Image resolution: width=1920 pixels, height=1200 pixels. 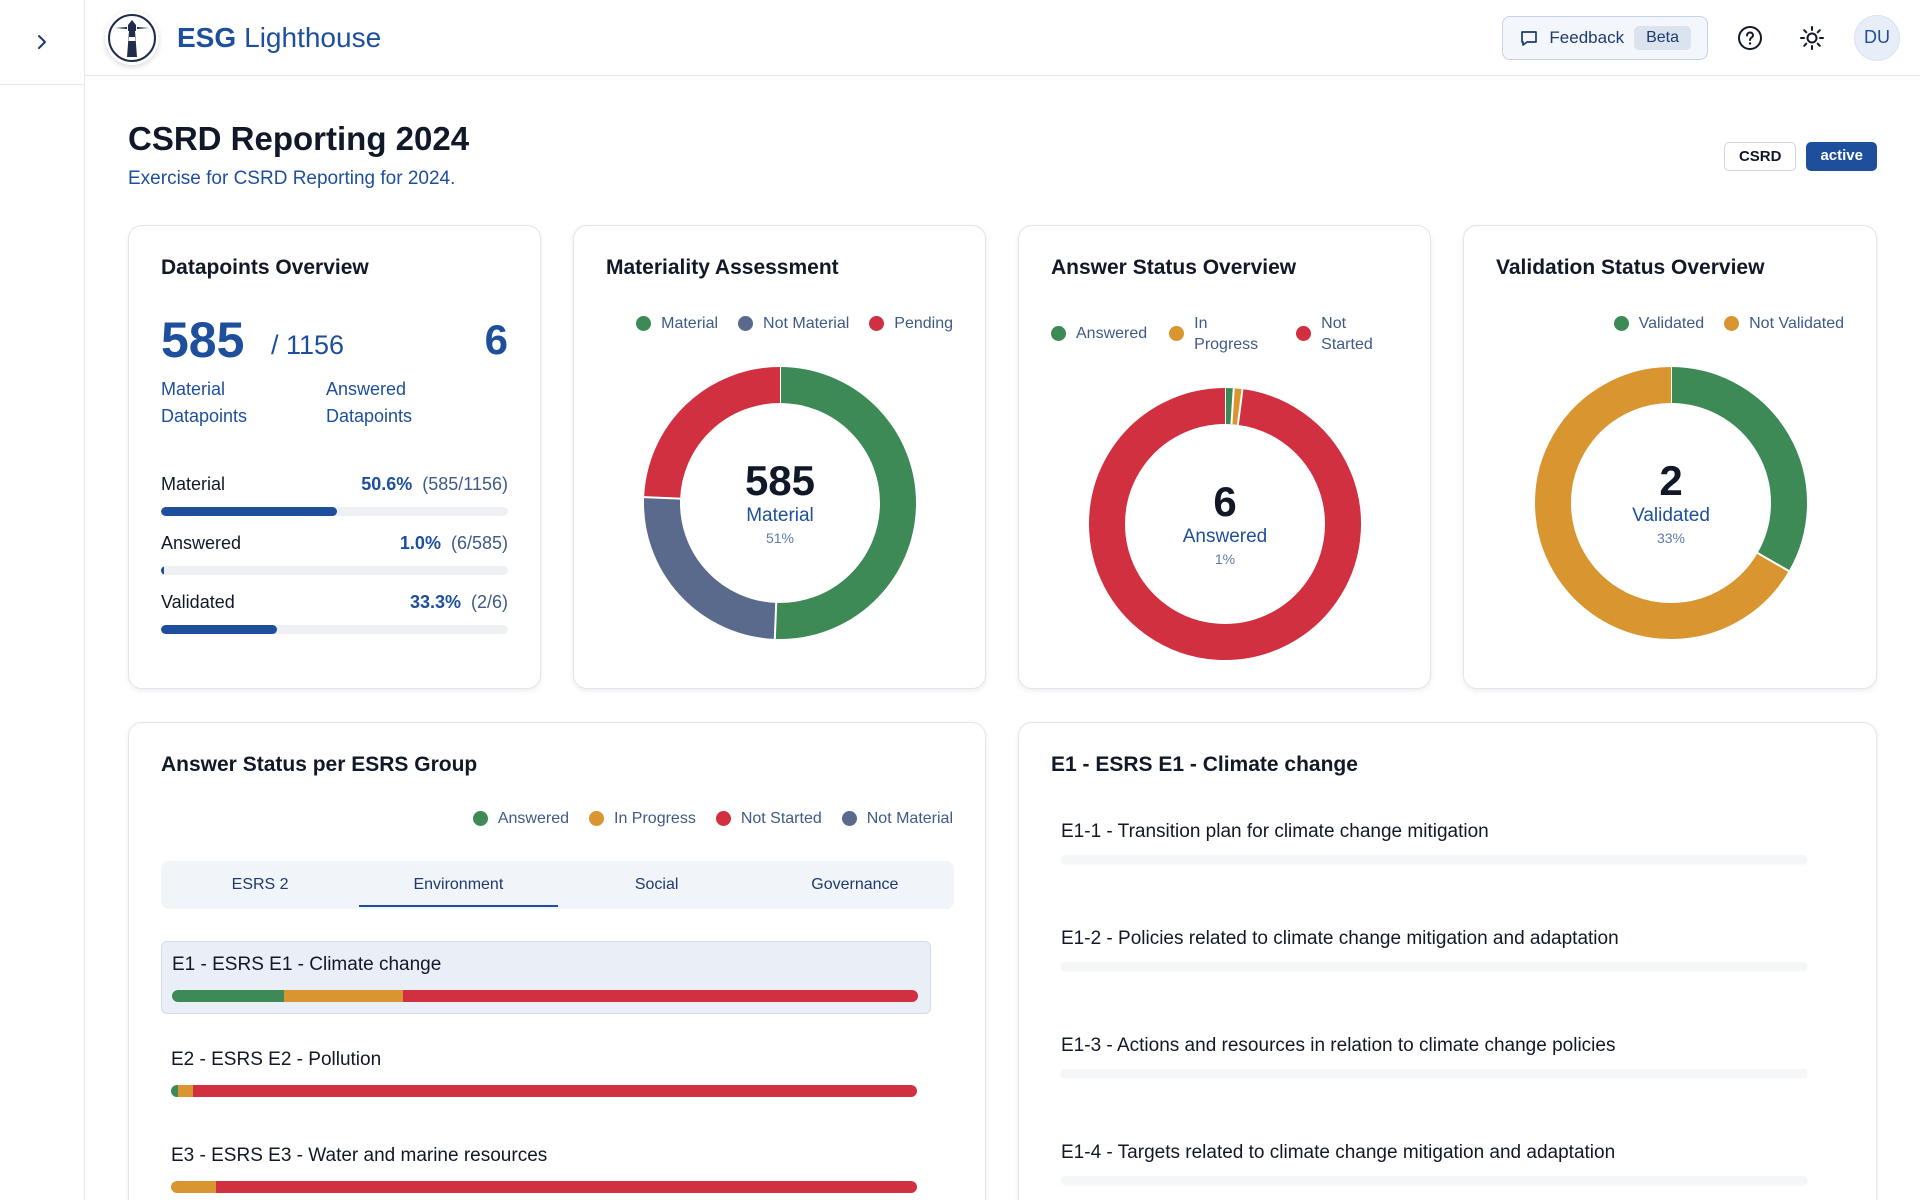 I want to click on donut-center-percent: 51%, so click(x=780, y=538).